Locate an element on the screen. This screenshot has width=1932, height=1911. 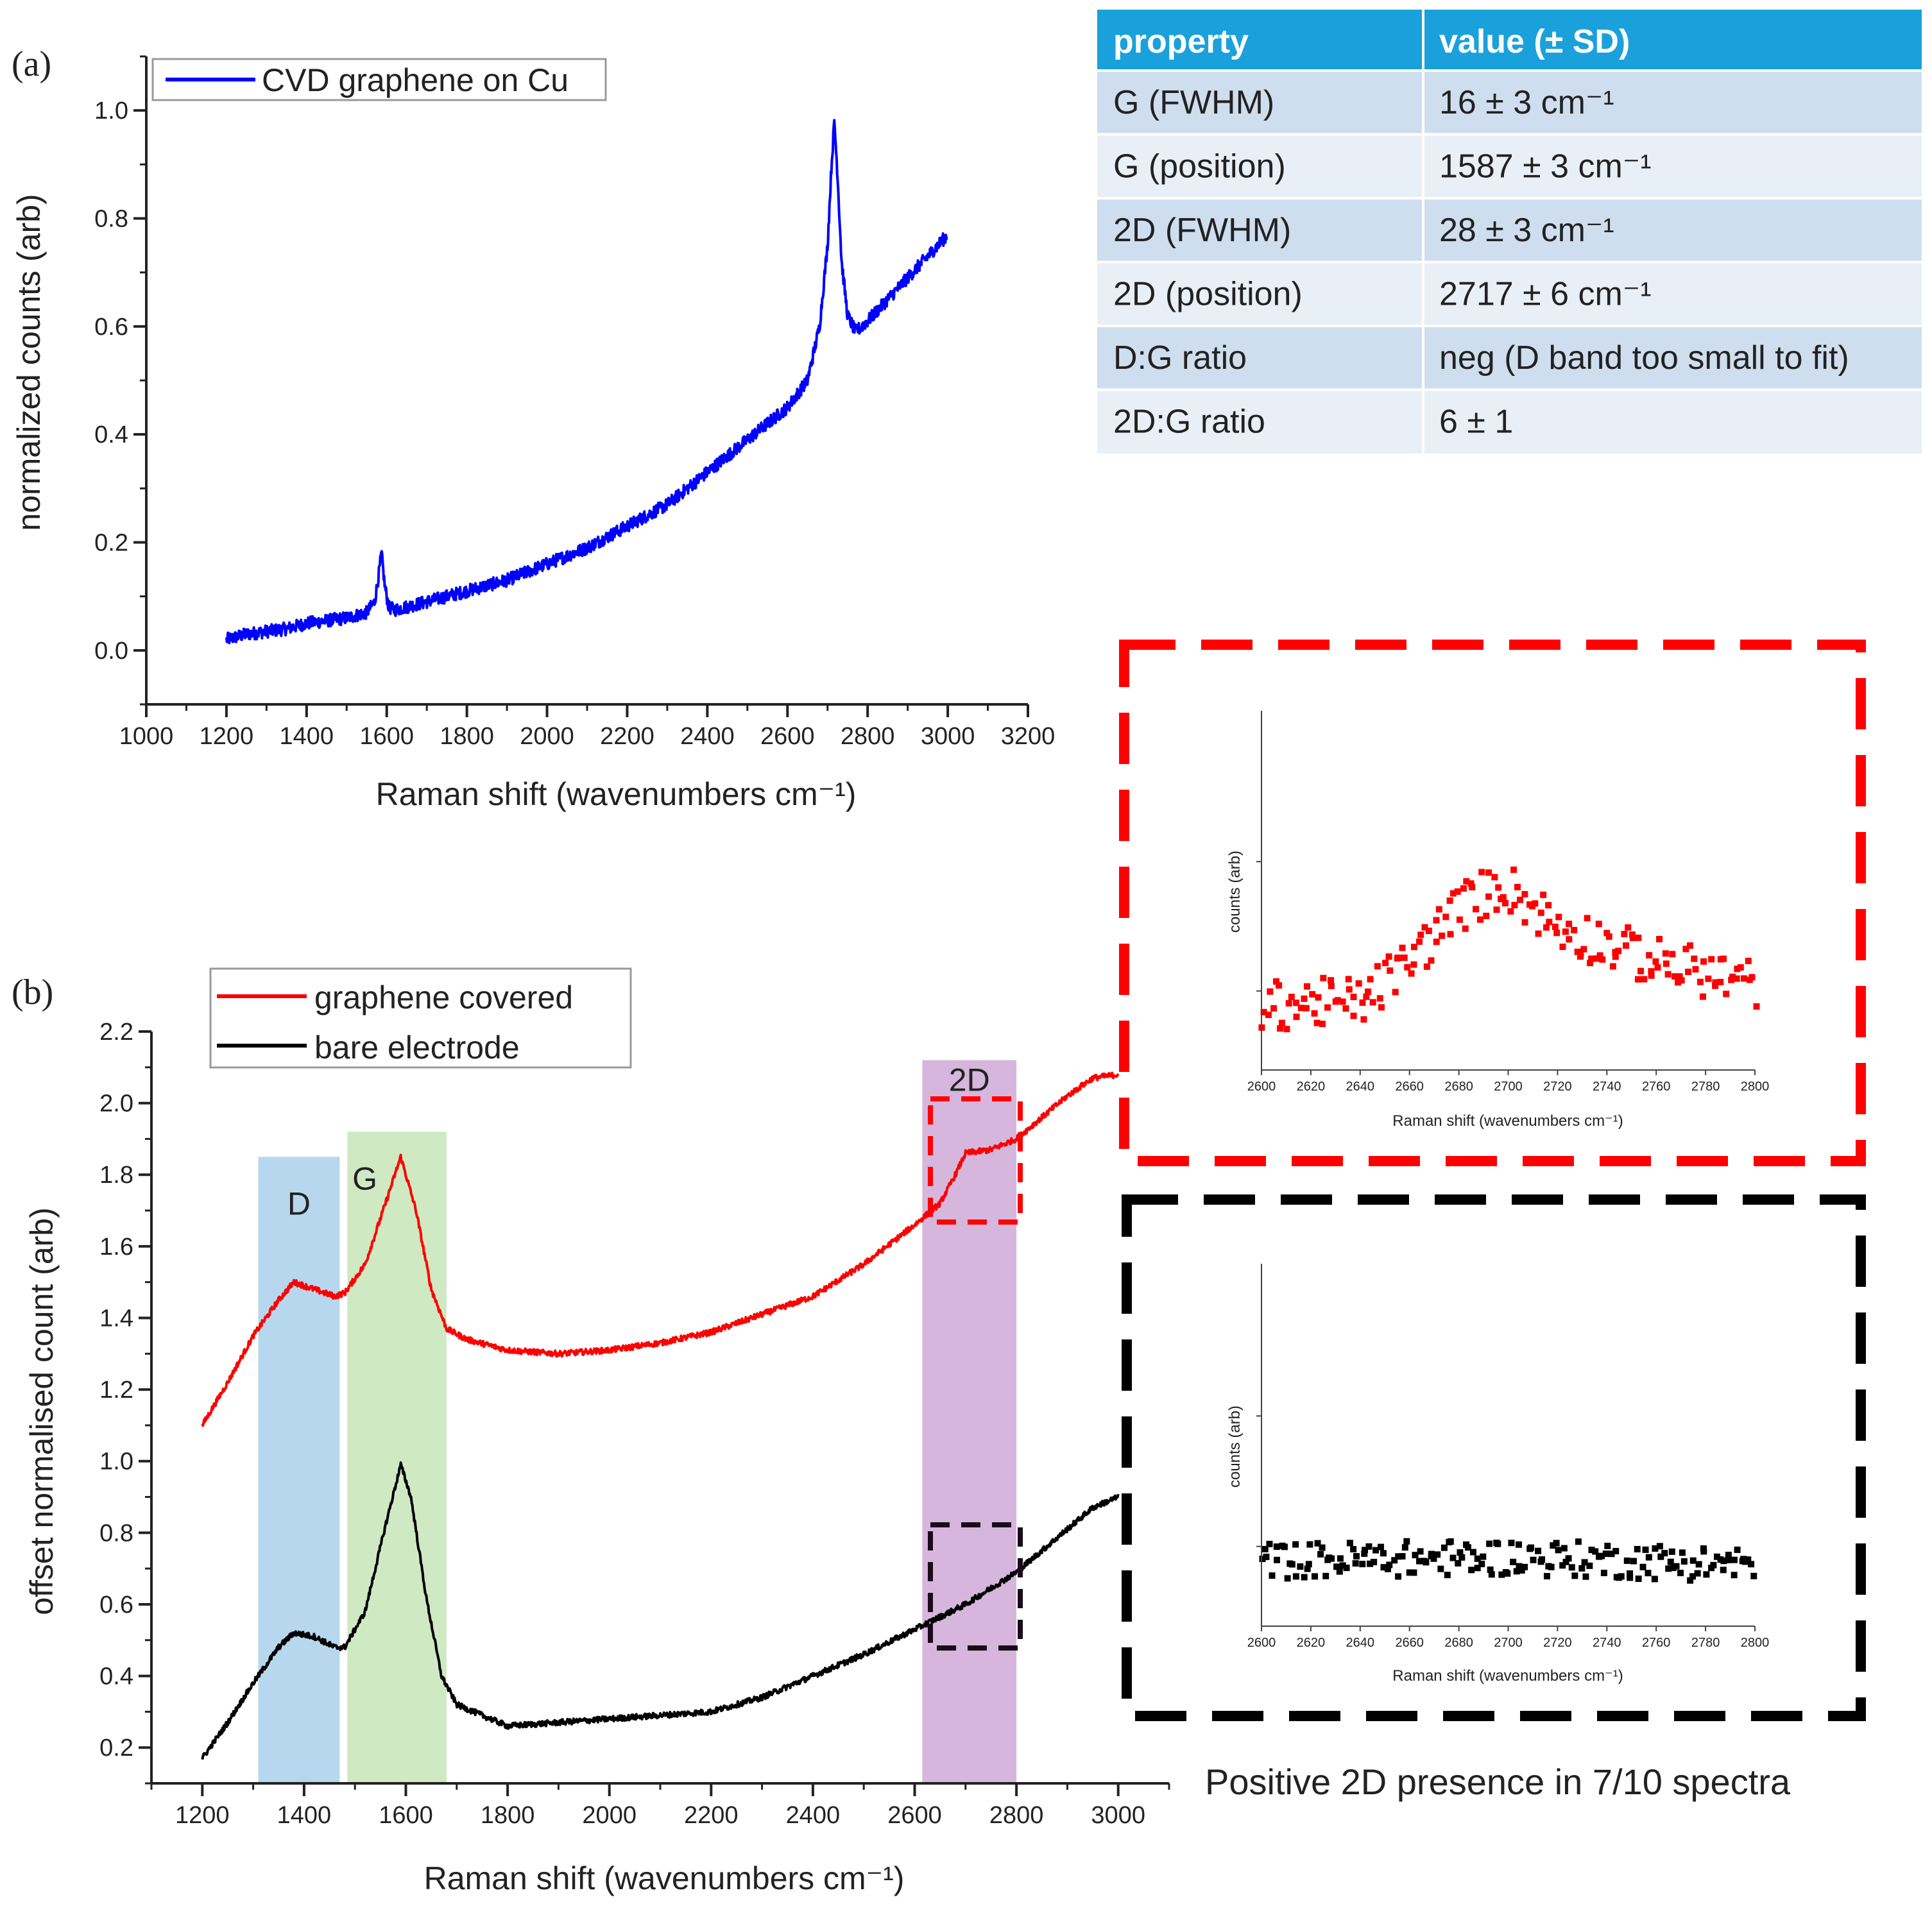
band-label-g: G is located at coordinates (364, 1178).